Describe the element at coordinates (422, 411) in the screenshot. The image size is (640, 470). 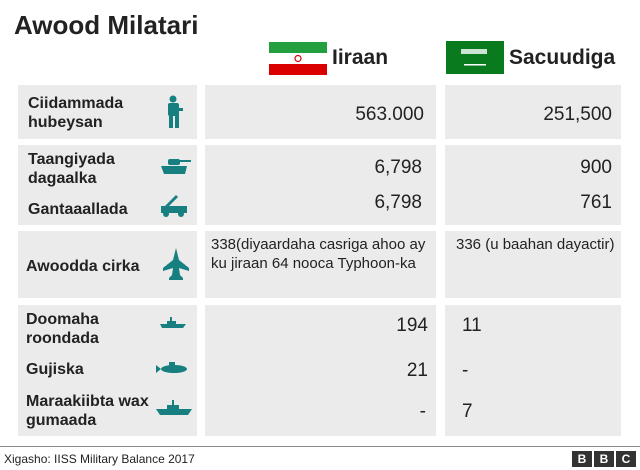
I see `iran-warships: -` at that location.